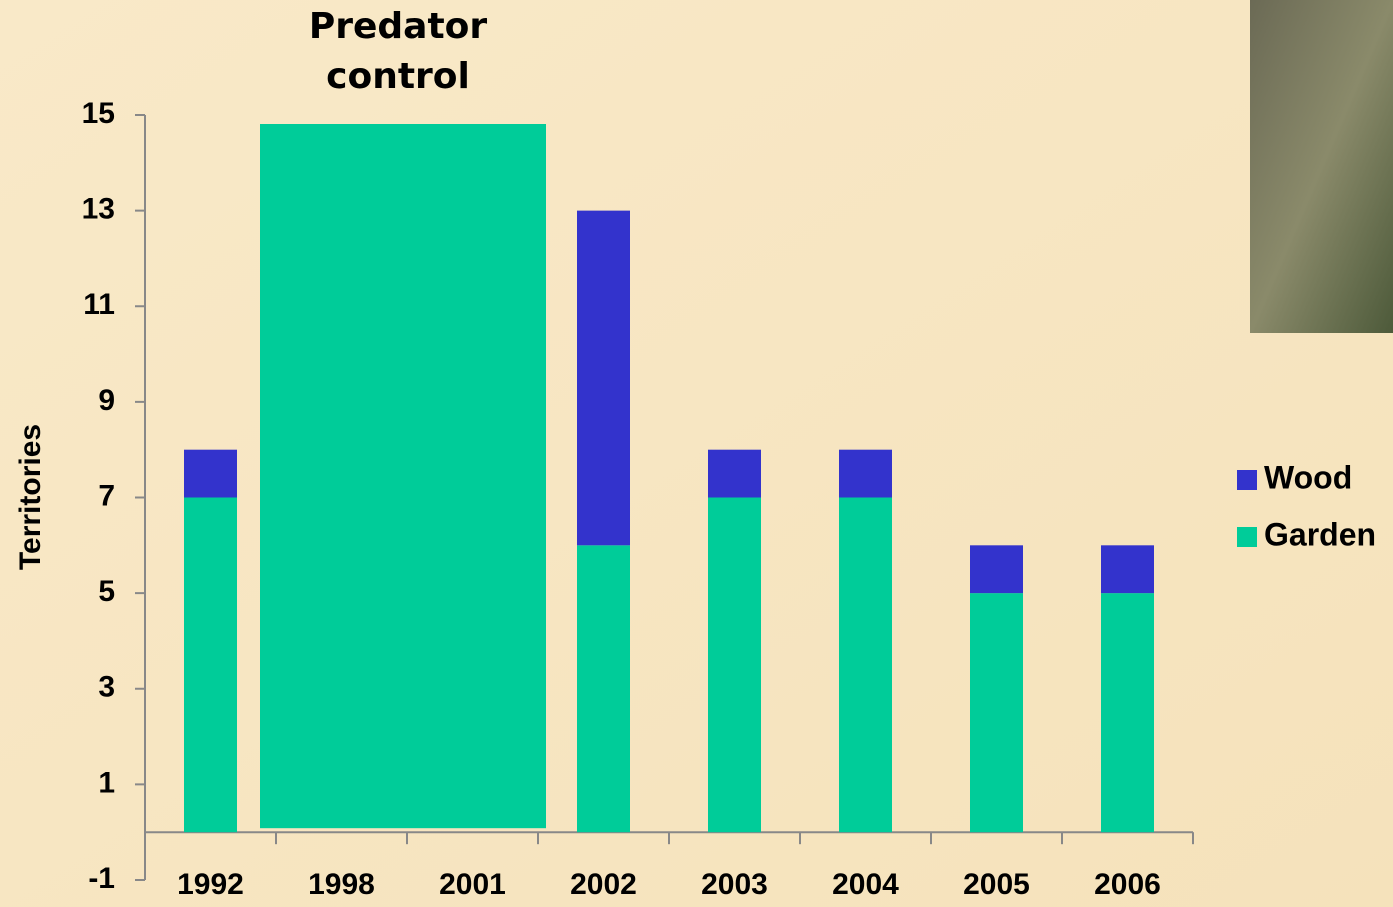 This screenshot has width=1393, height=907. I want to click on x-tick-label: 2003, so click(734, 884).